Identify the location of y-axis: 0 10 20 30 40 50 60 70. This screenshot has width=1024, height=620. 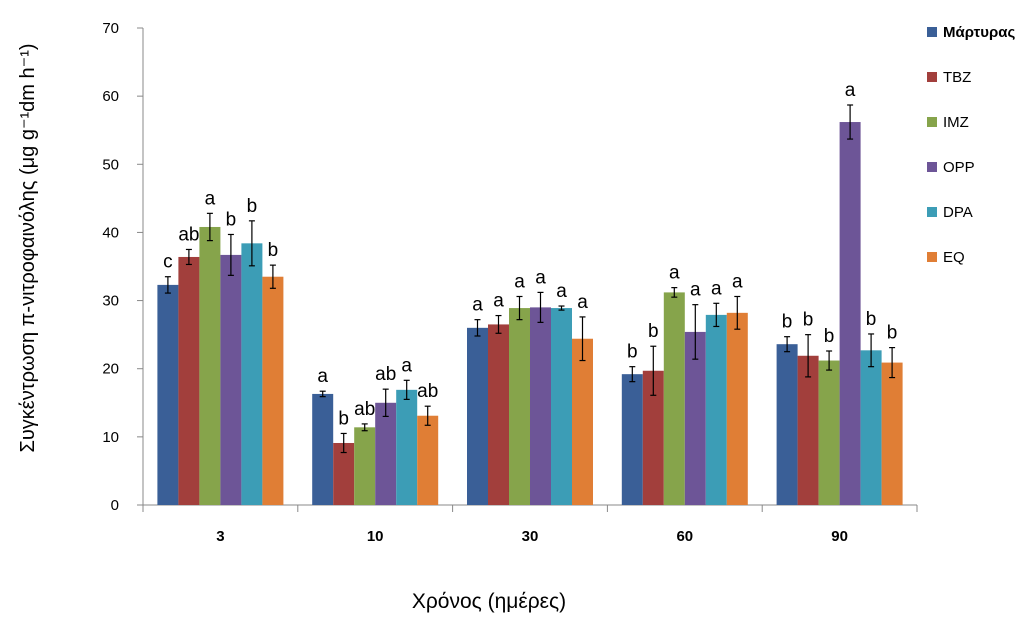
(123, 267).